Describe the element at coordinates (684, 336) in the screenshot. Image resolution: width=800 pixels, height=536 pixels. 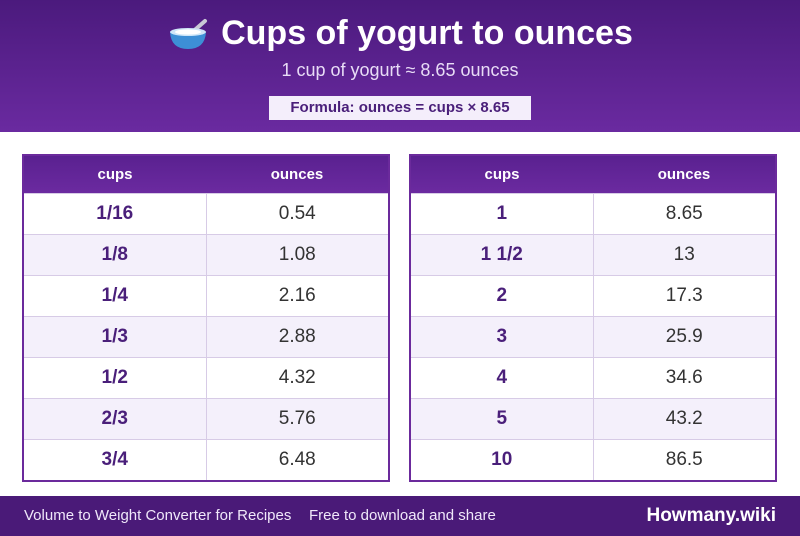
I see `ounces-cell: 25.9` at that location.